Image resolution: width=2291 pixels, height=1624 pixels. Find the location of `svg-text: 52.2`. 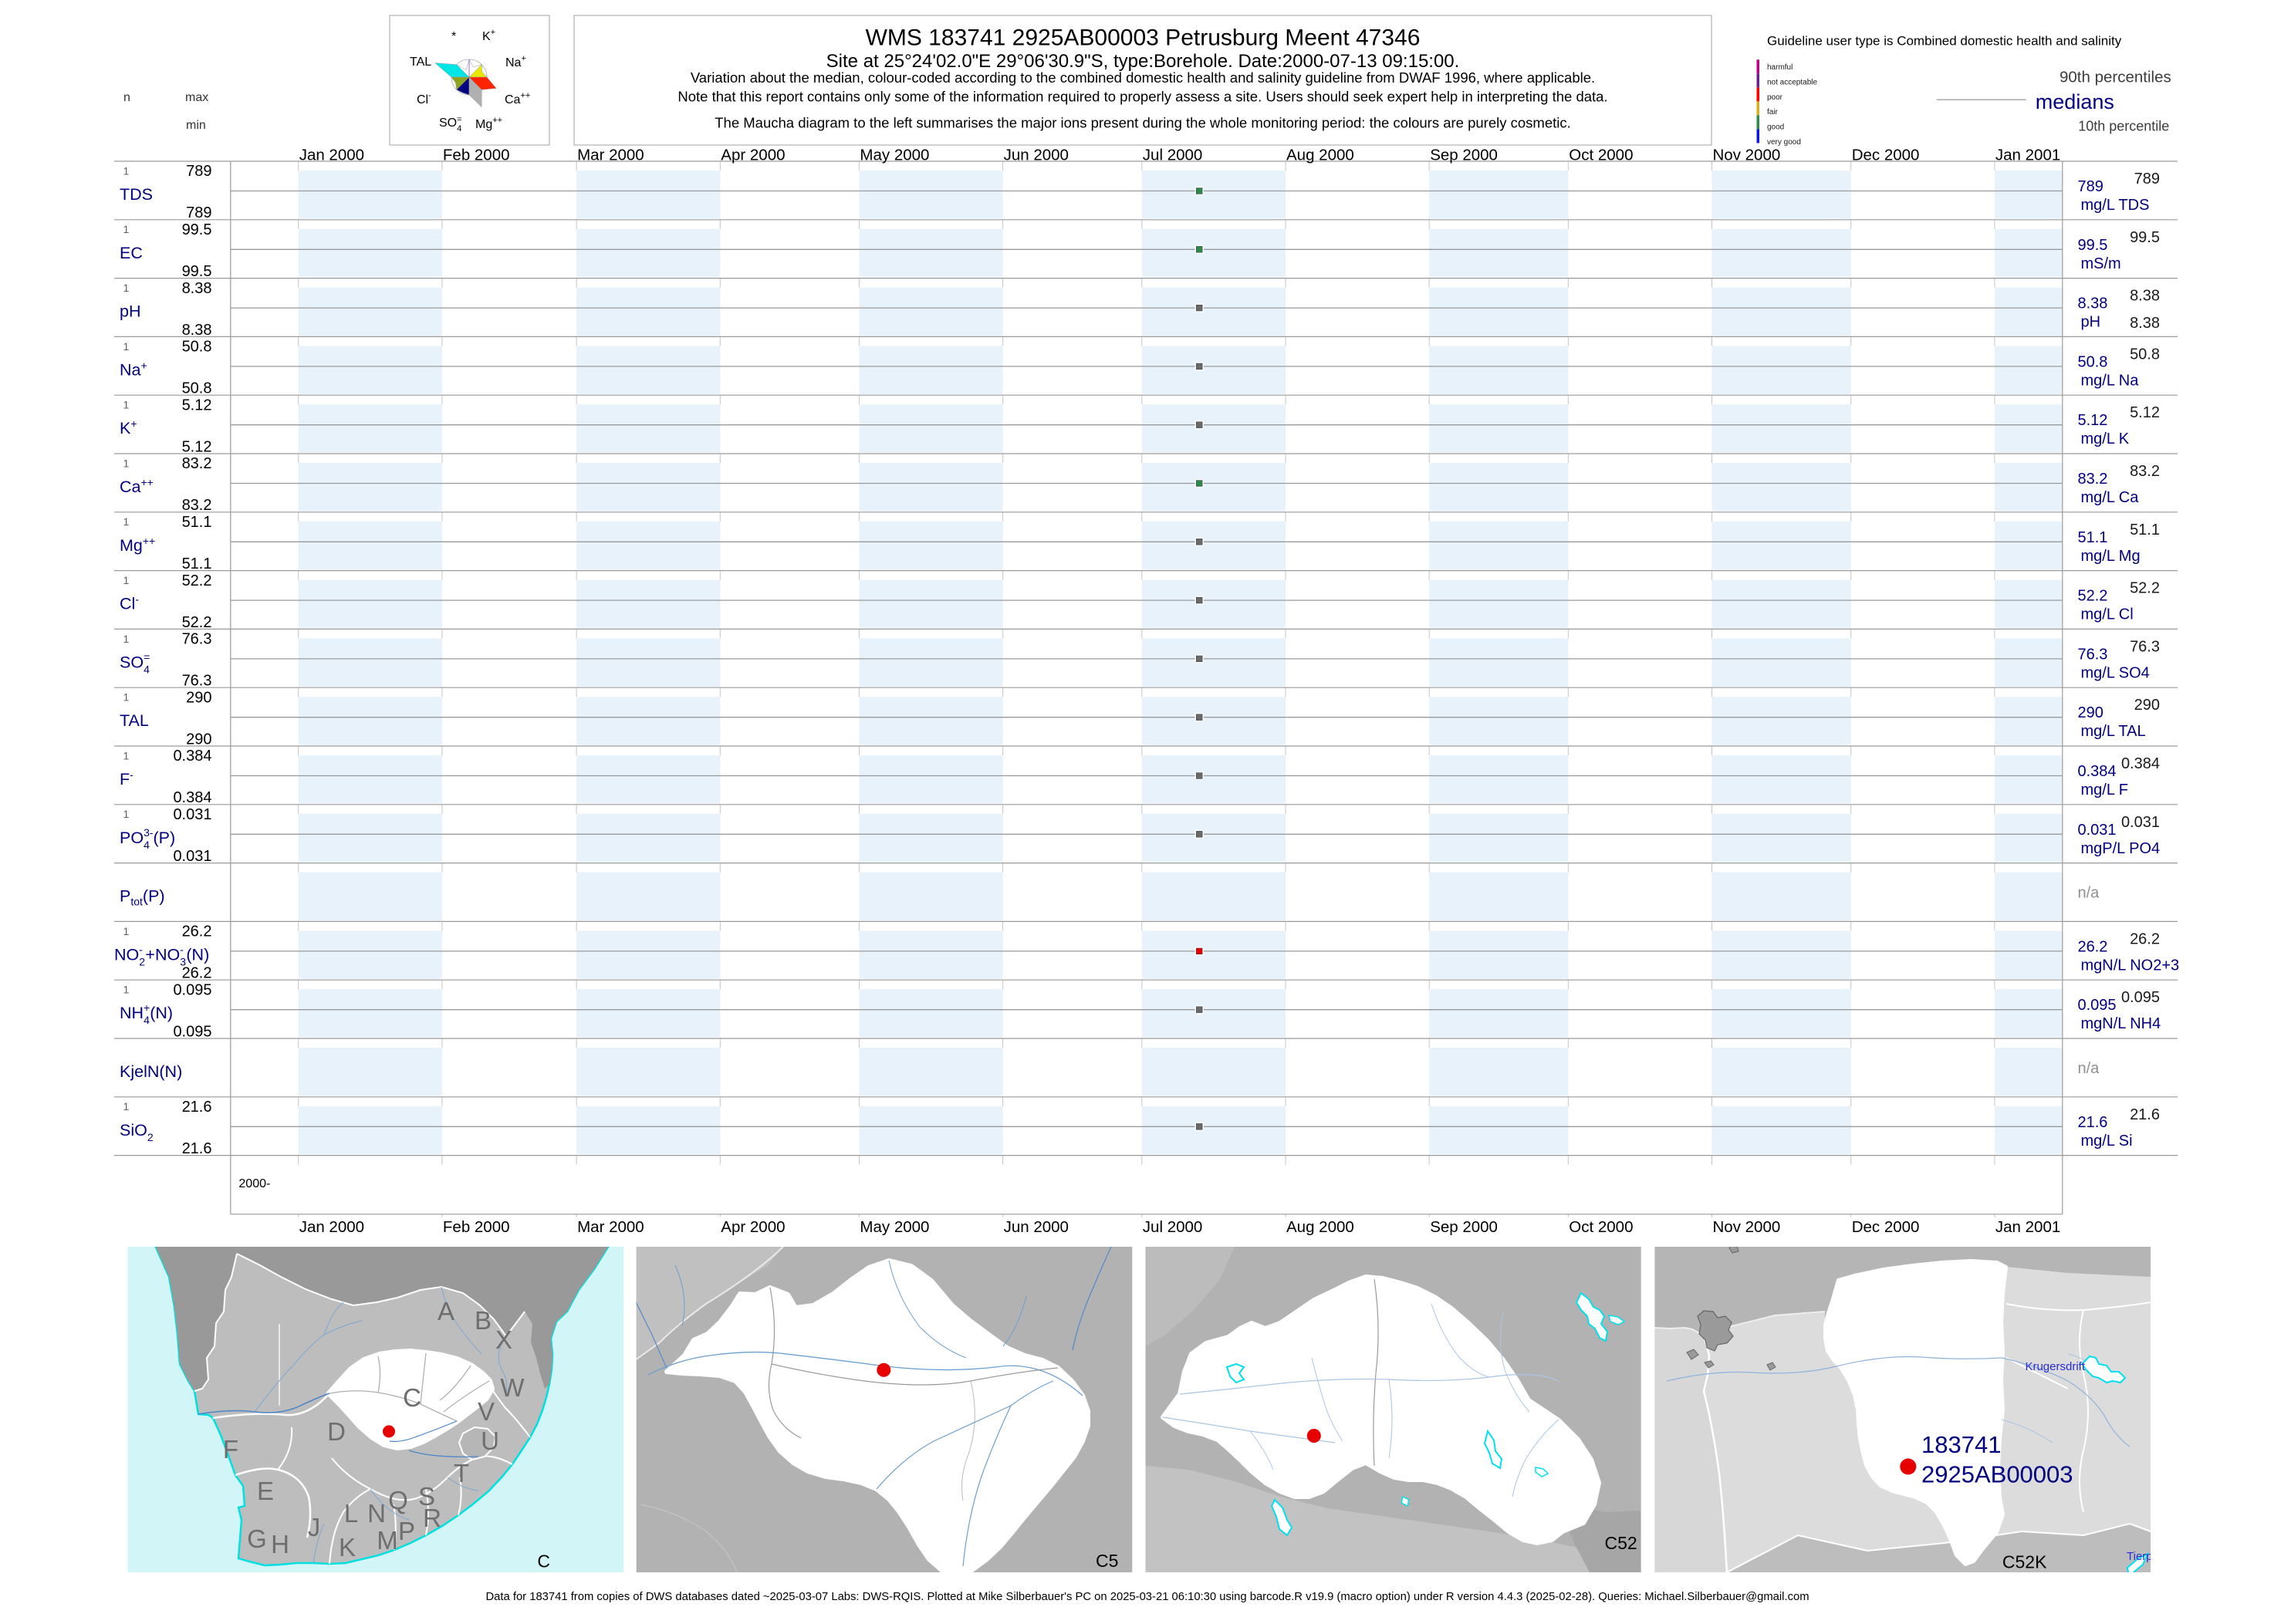

svg-text: 52.2 is located at coordinates (2145, 588).